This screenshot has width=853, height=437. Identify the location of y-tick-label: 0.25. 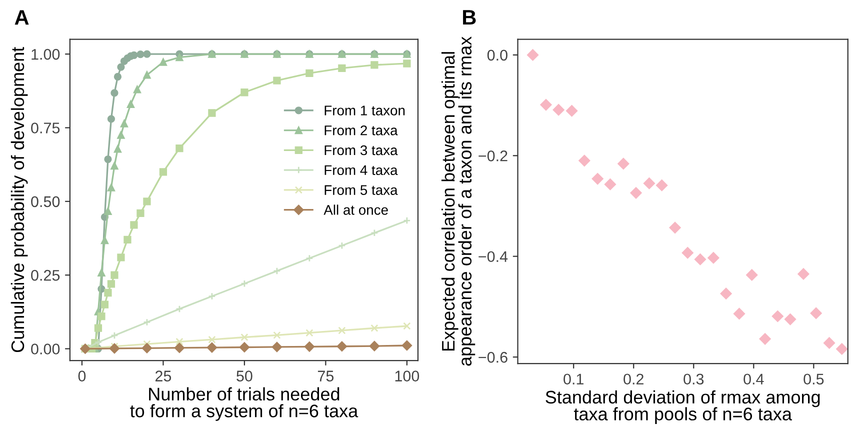
(45, 275).